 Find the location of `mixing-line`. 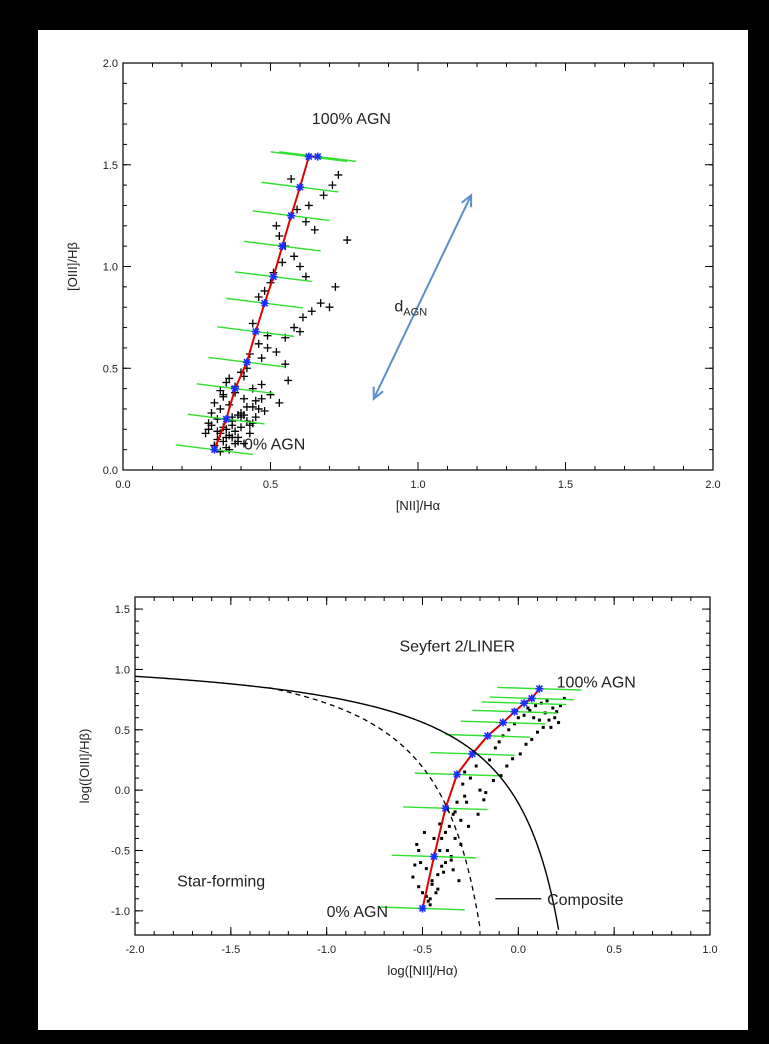

mixing-line is located at coordinates (265, 303).